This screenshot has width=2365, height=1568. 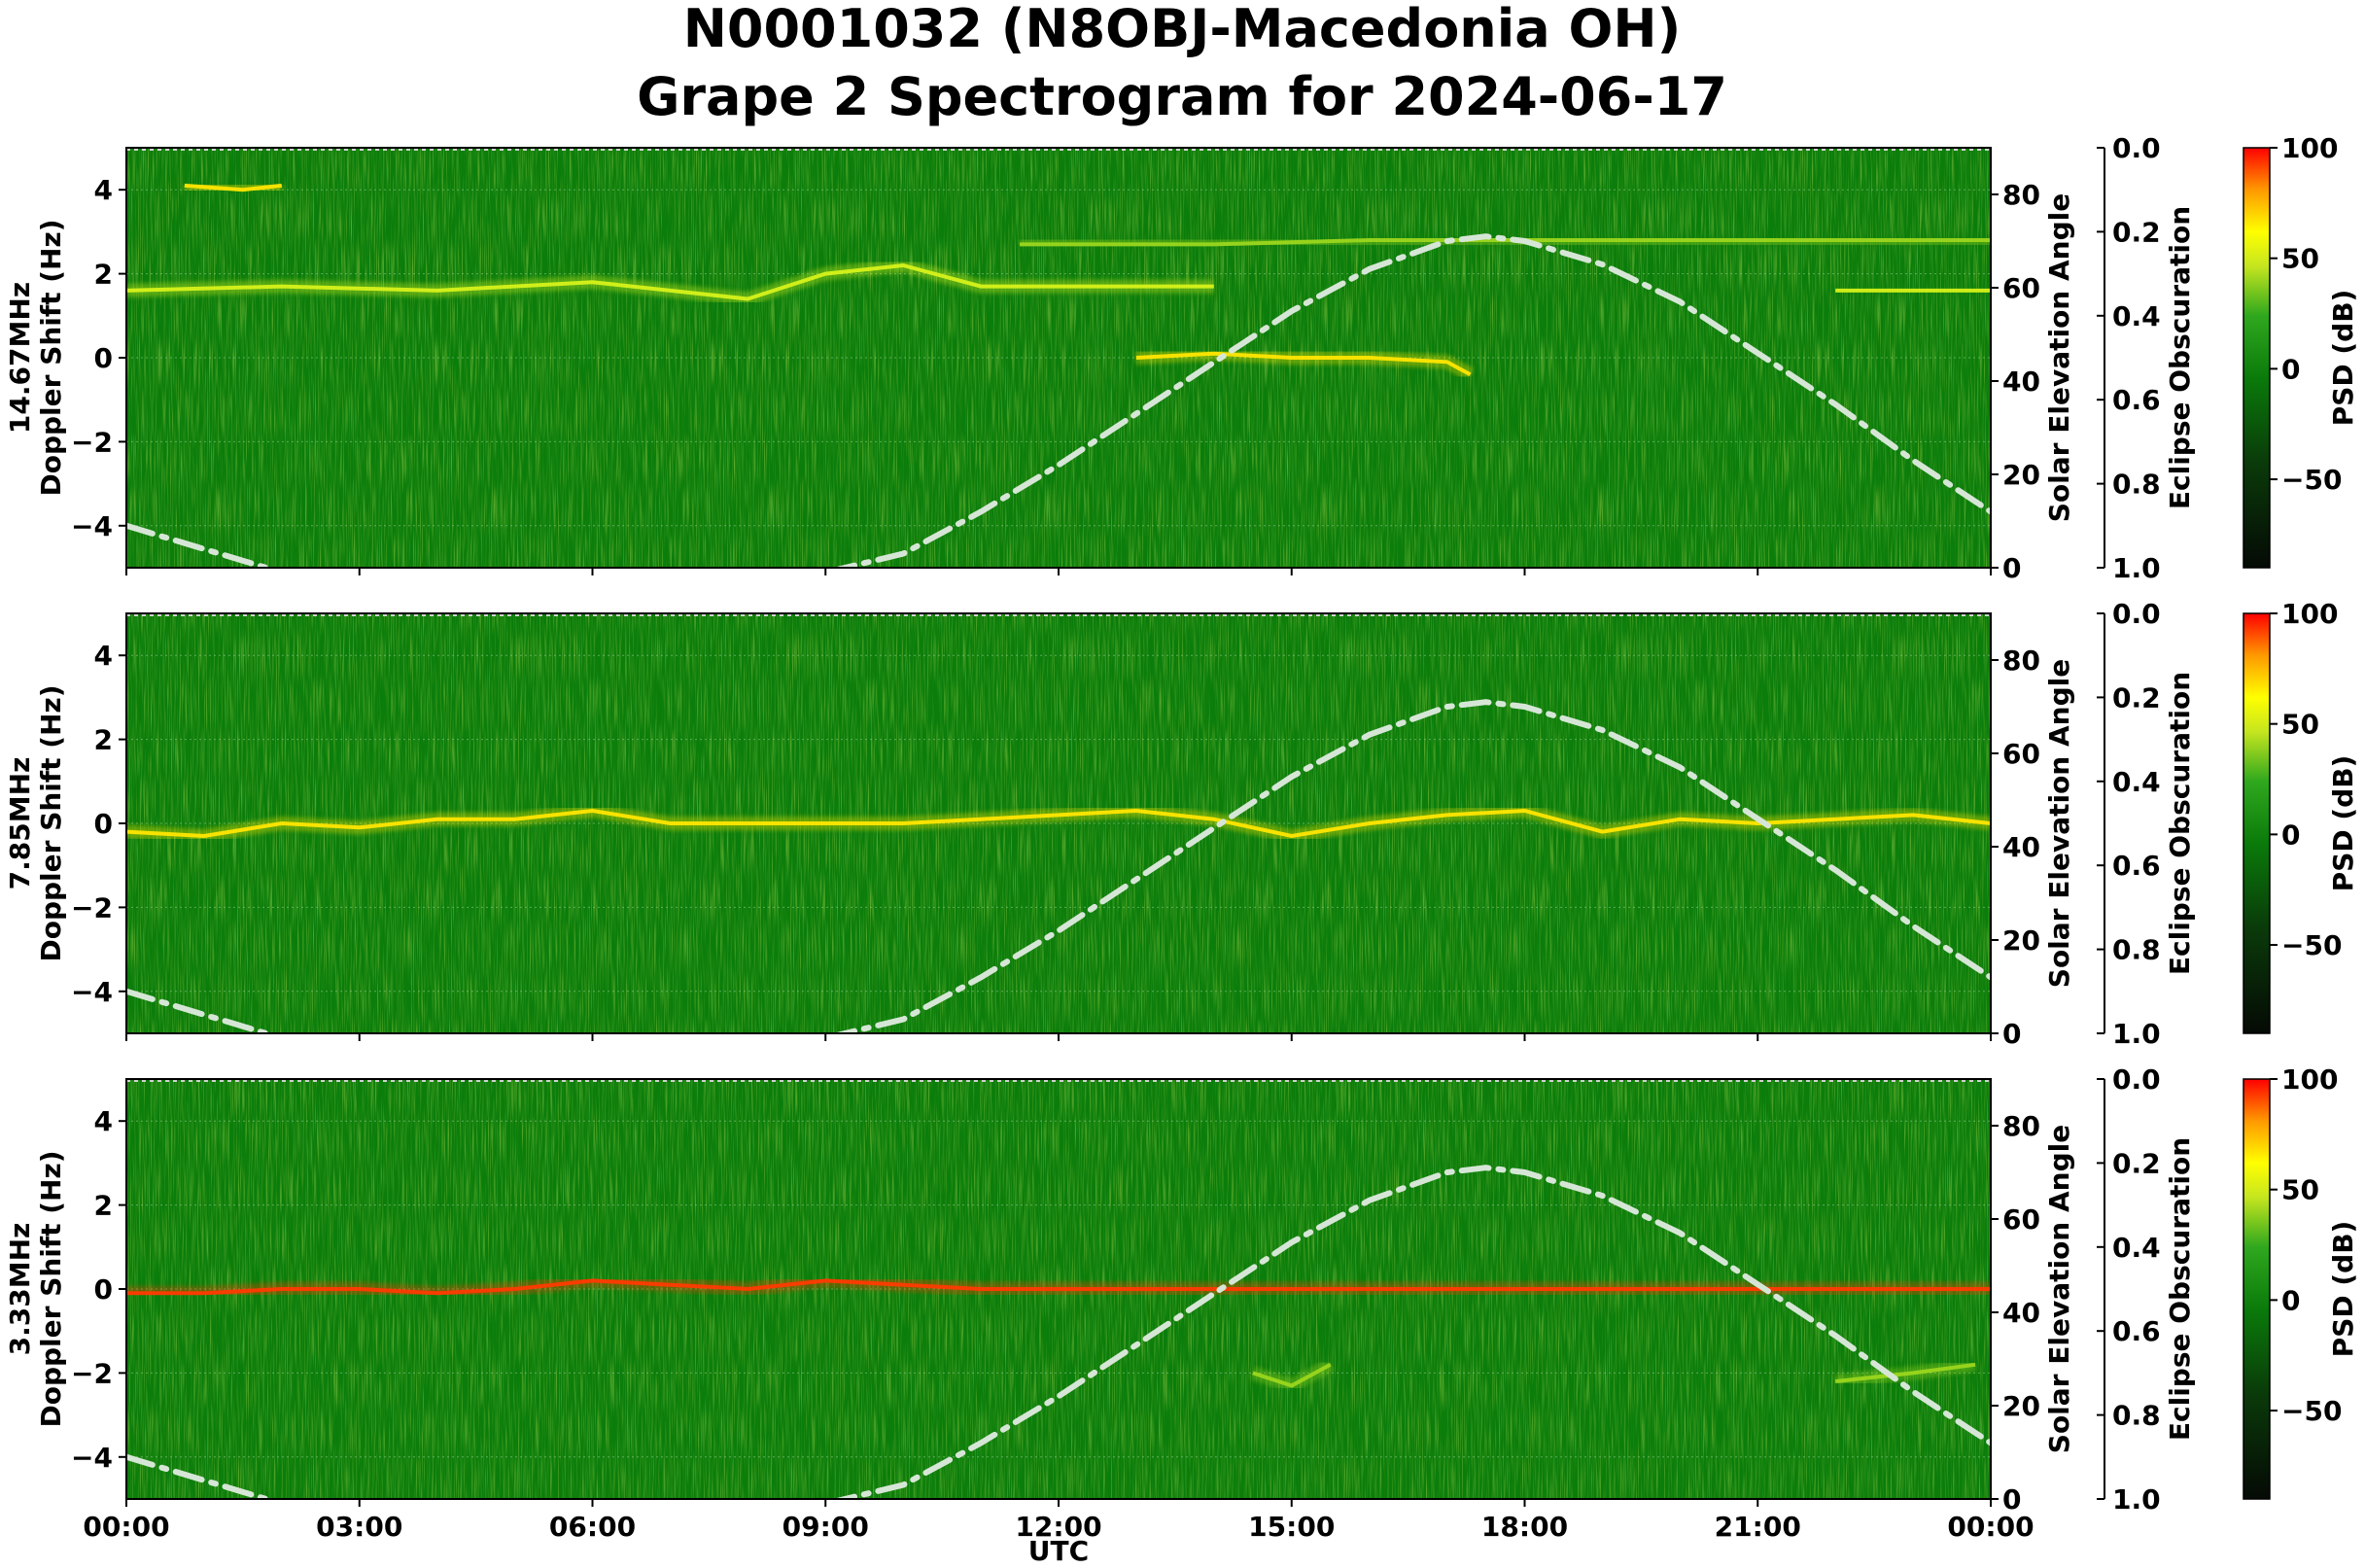 What do you see at coordinates (1058, 1551) in the screenshot?
I see `x-axis-label: UTC` at bounding box center [1058, 1551].